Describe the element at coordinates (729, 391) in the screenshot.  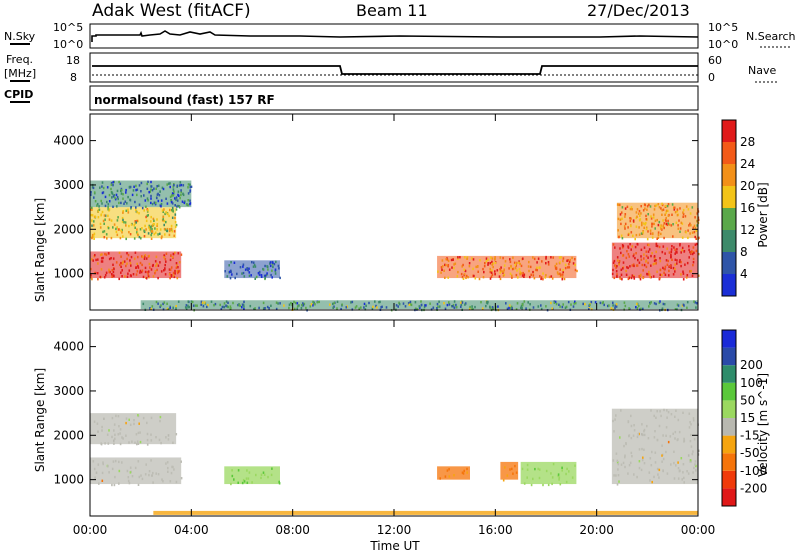
I see `velocity-colorbar-segment` at that location.